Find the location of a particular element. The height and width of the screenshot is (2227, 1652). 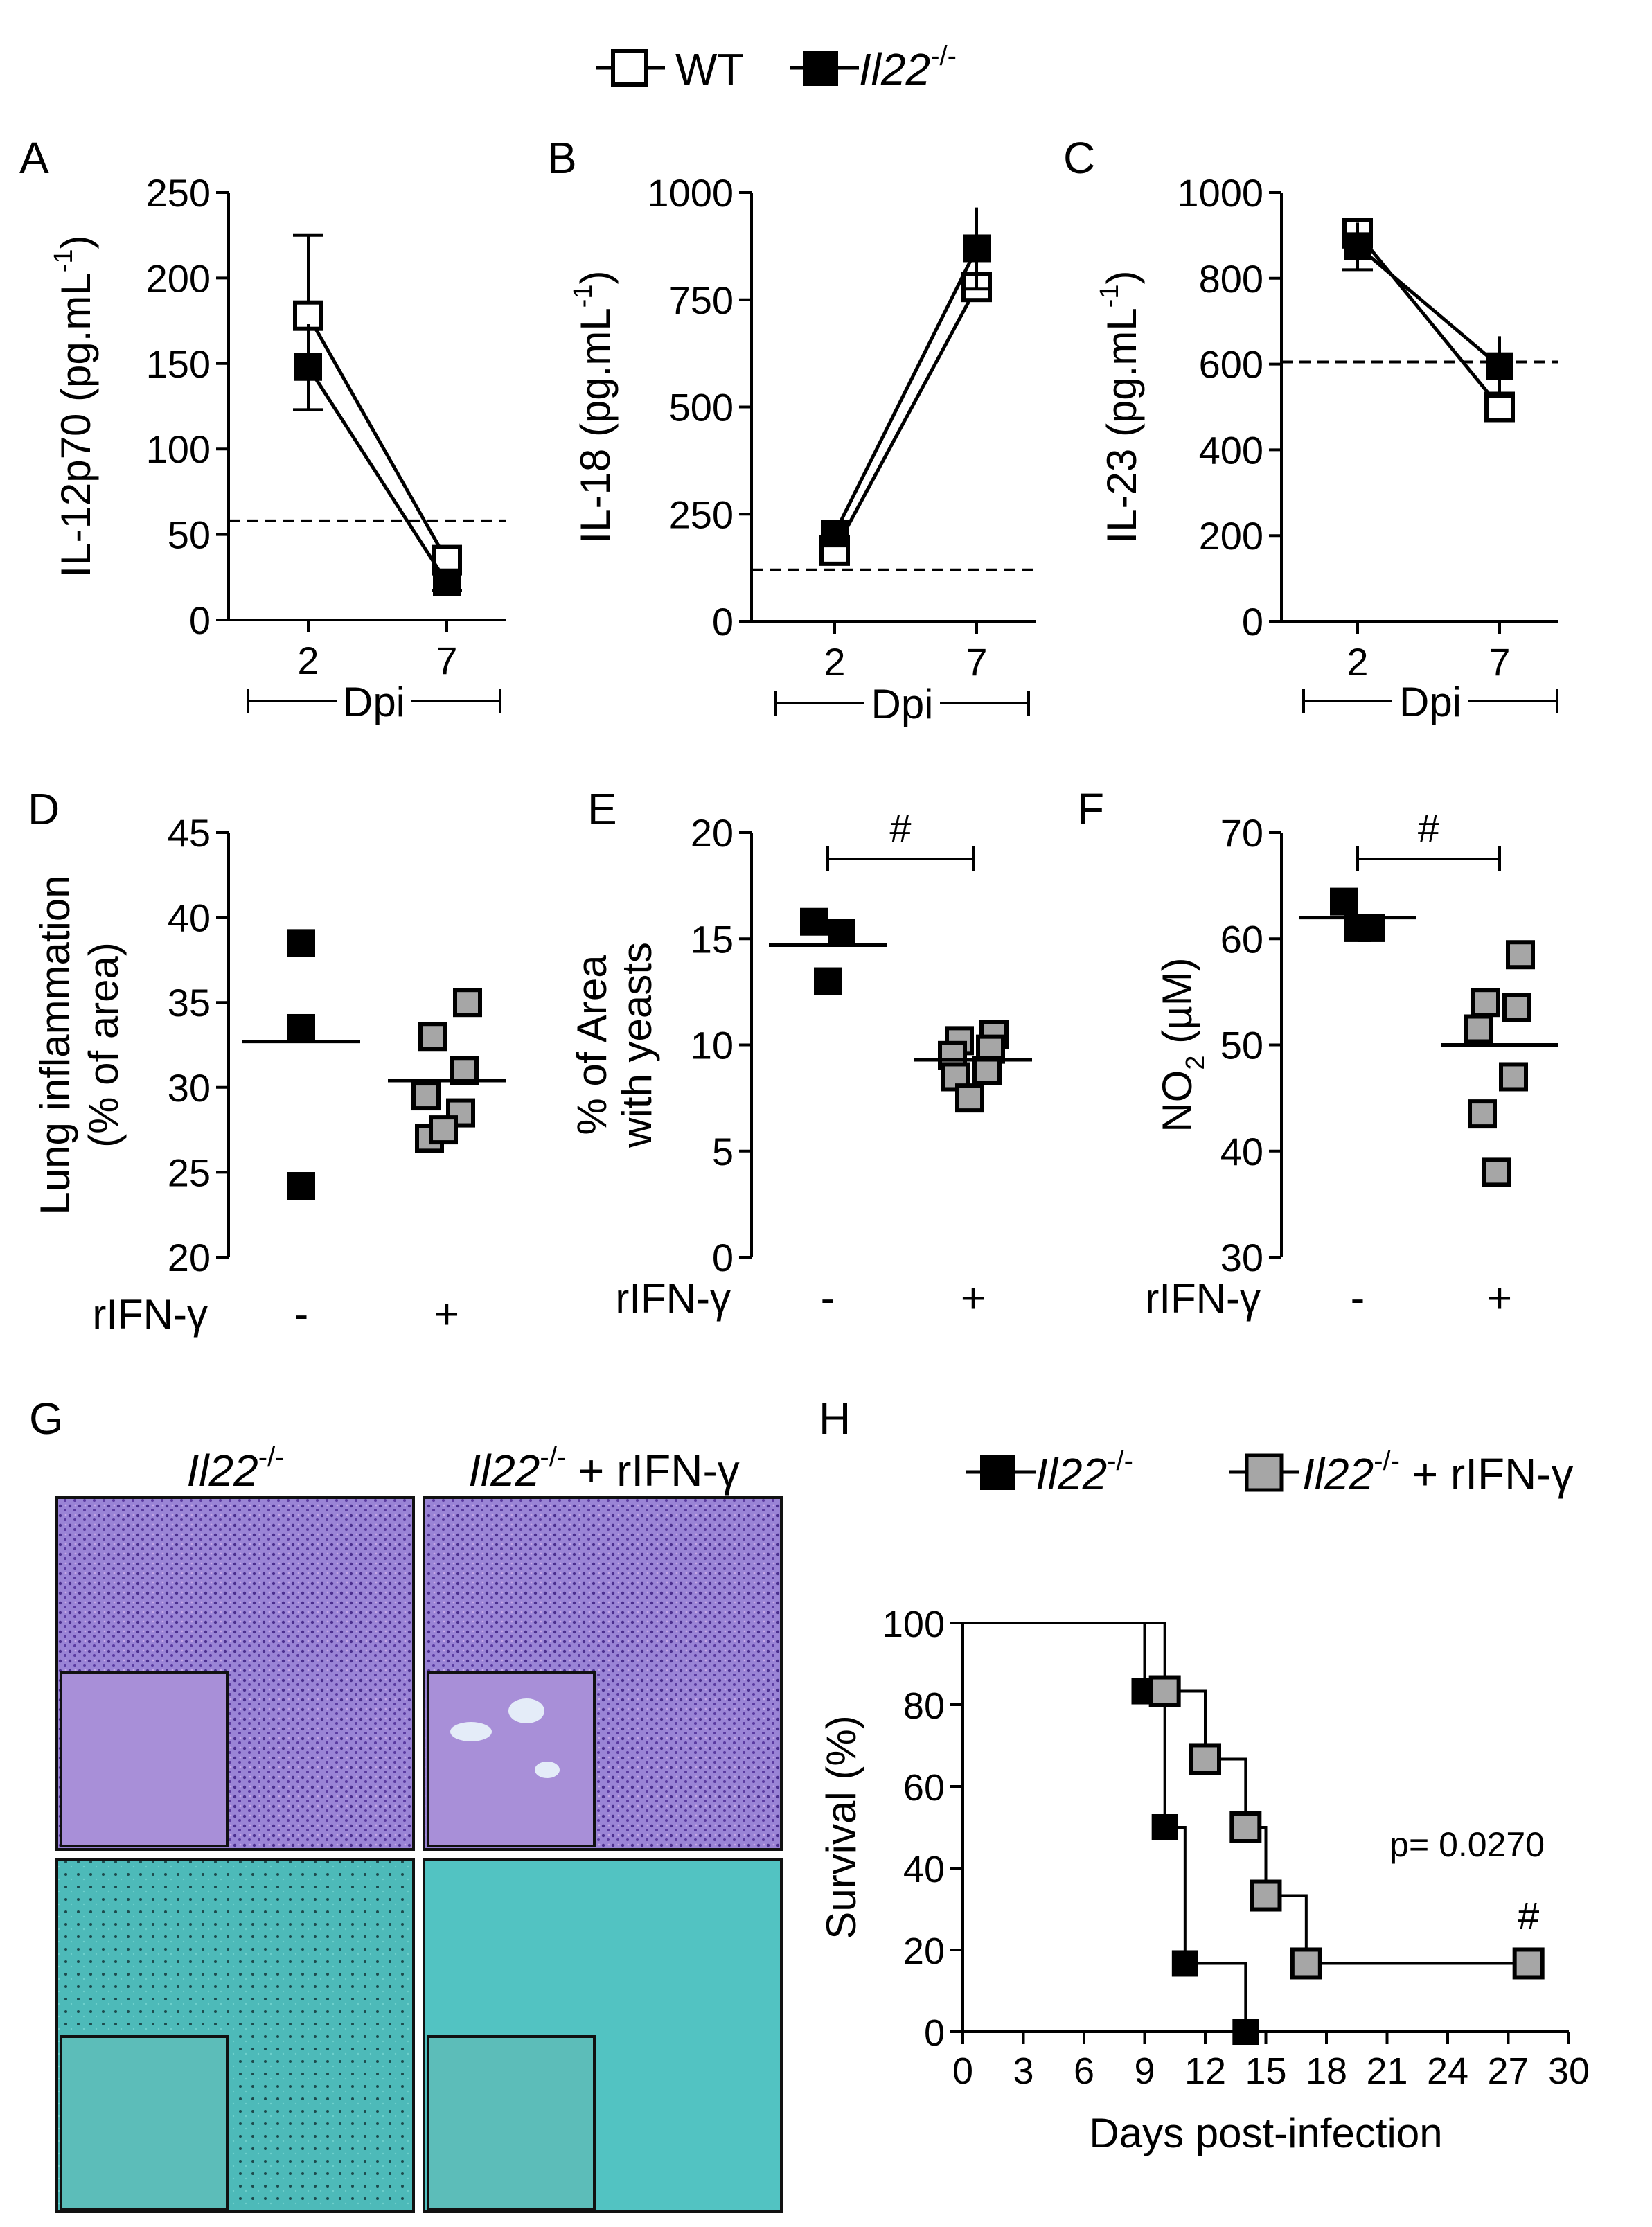

panel-g-letter: G is located at coordinates (46, 1419).